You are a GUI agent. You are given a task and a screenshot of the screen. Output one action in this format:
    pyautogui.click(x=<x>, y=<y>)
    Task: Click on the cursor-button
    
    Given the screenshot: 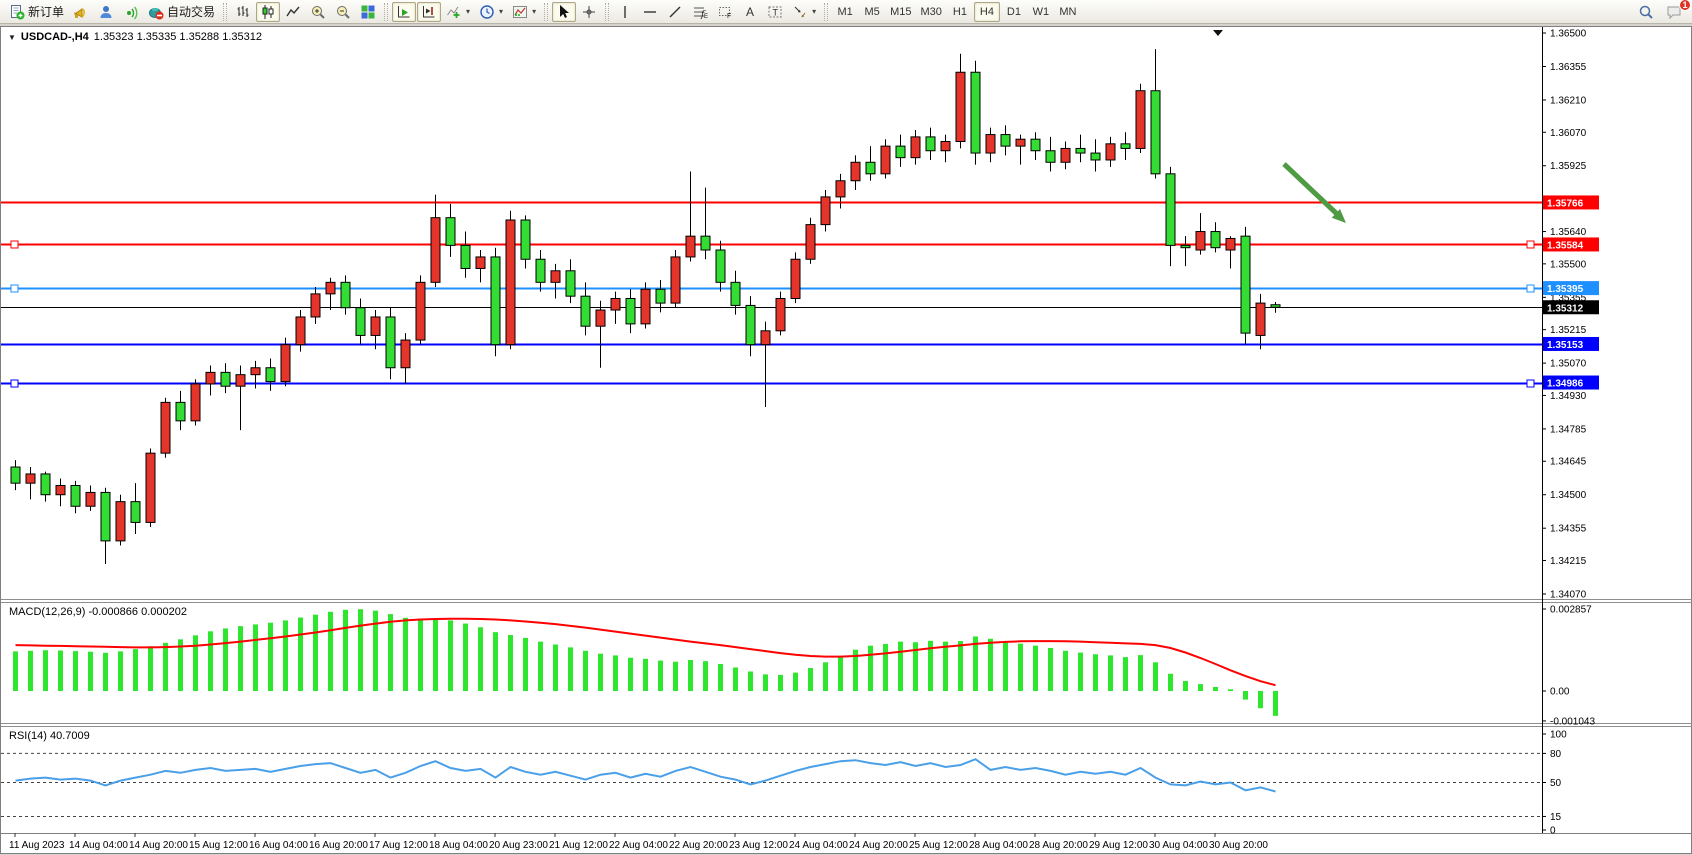 What is the action you would take?
    pyautogui.click(x=564, y=11)
    